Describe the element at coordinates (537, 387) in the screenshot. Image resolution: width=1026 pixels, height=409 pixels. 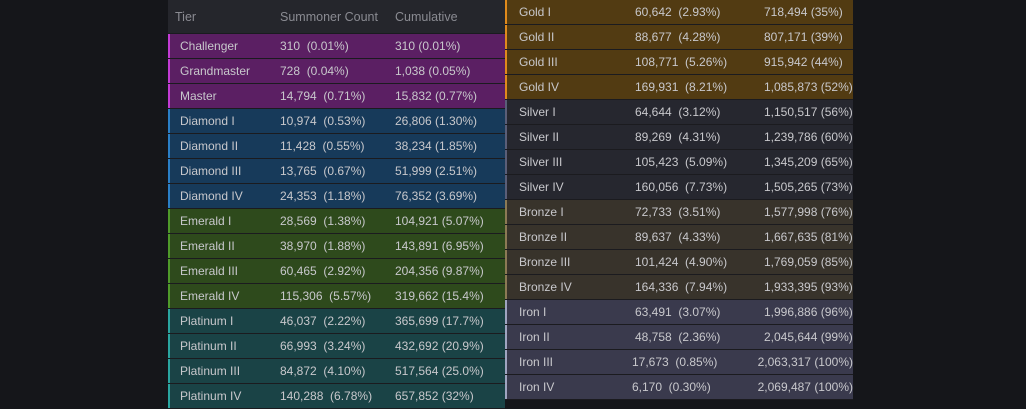
I see `tier-cell: Iron IV` at that location.